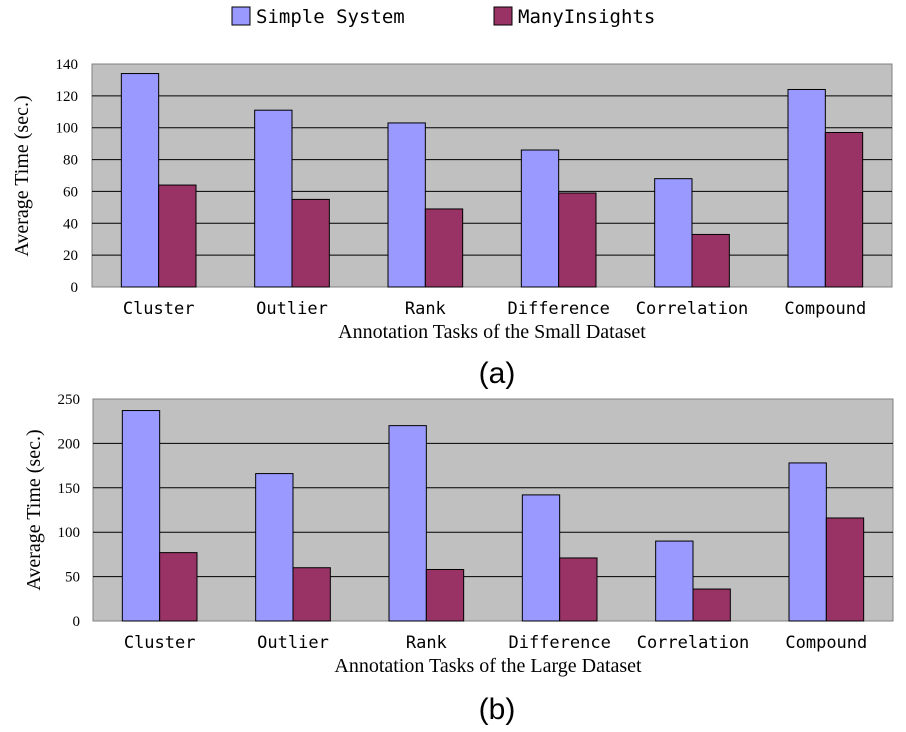 This screenshot has height=732, width=906. Describe the element at coordinates (497, 709) in the screenshot. I see `panel-label-b: (b)` at that location.